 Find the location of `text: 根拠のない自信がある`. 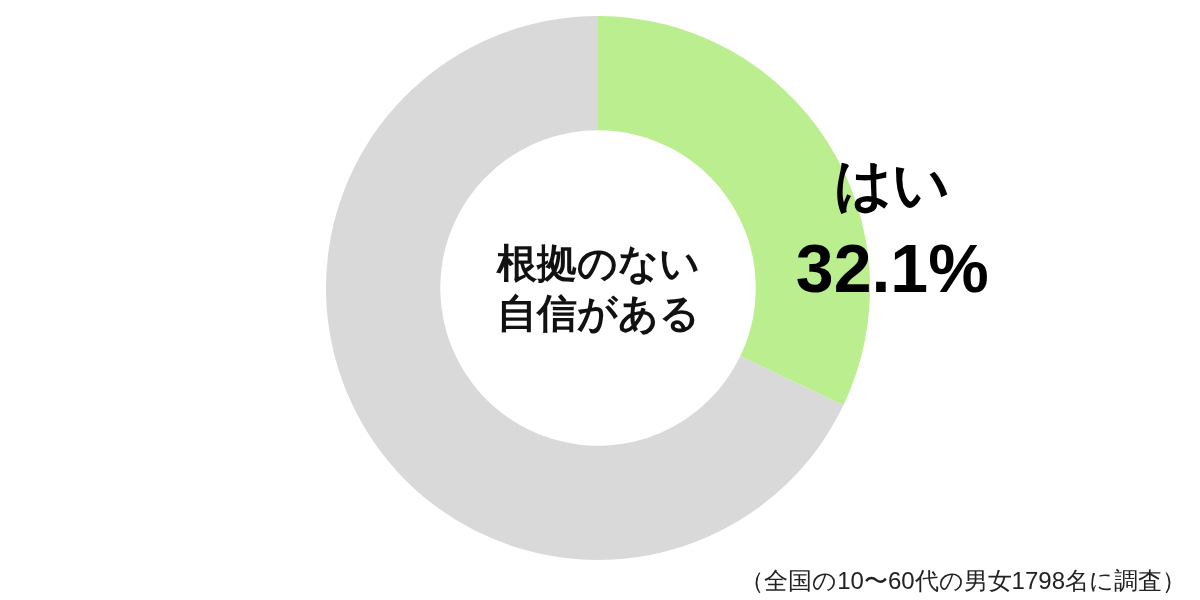

text: 根拠のない自信がある is located at coordinates (597, 288).